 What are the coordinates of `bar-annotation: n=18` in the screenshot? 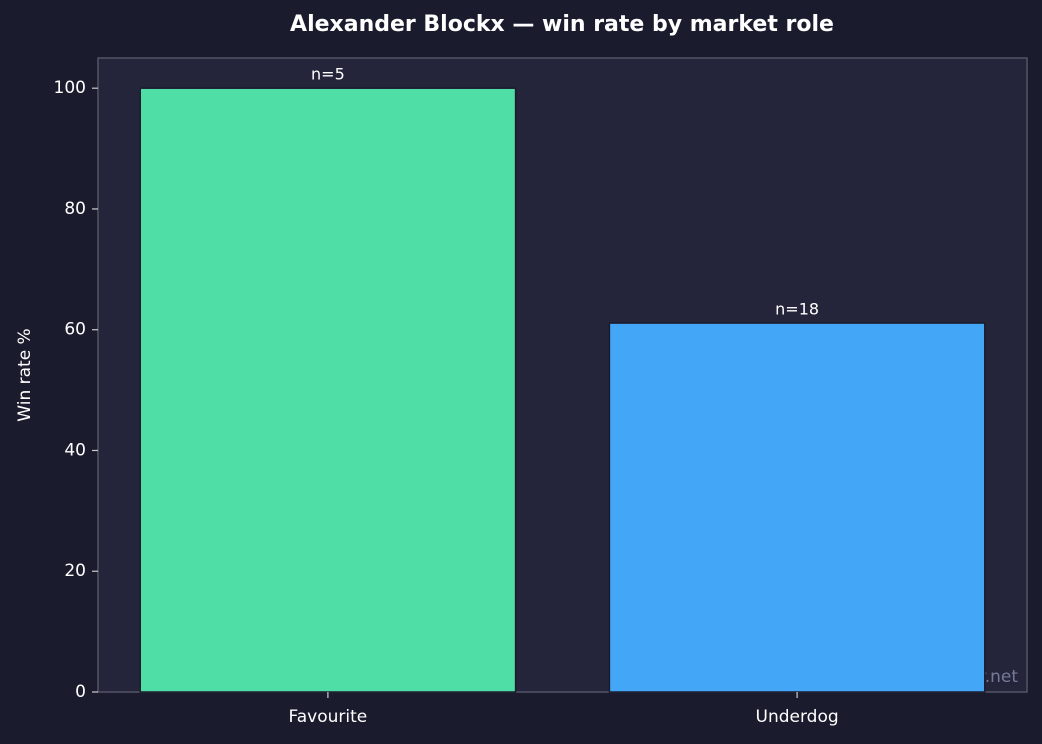 It's located at (797, 309).